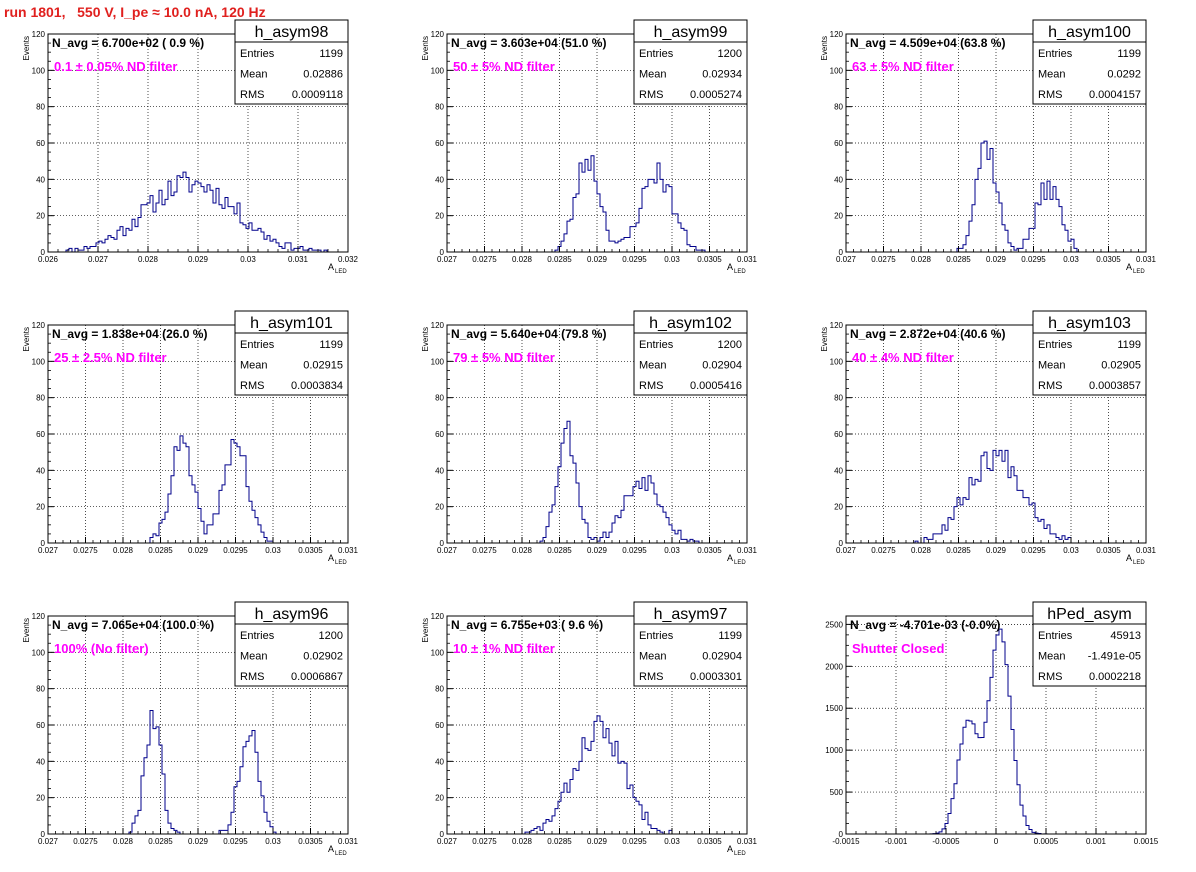 Image resolution: width=1196 pixels, height=872 pixels. What do you see at coordinates (1121, 366) in the screenshot?
I see `stats-value: 0.02905` at bounding box center [1121, 366].